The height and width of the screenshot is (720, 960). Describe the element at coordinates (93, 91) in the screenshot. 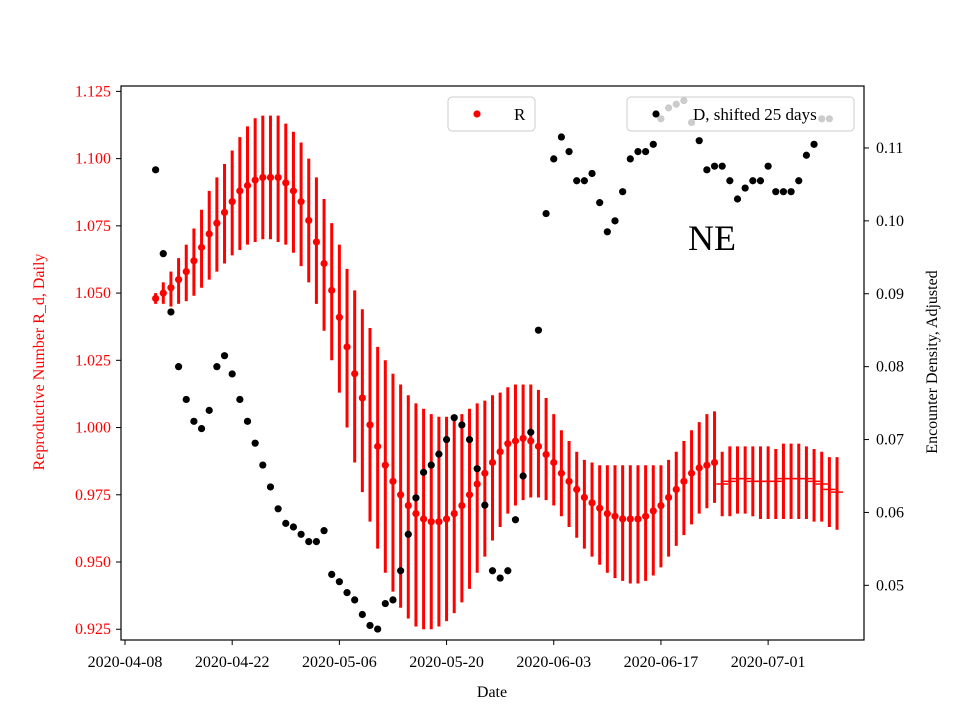

I see `y-left-tick-label: 1.125` at that location.